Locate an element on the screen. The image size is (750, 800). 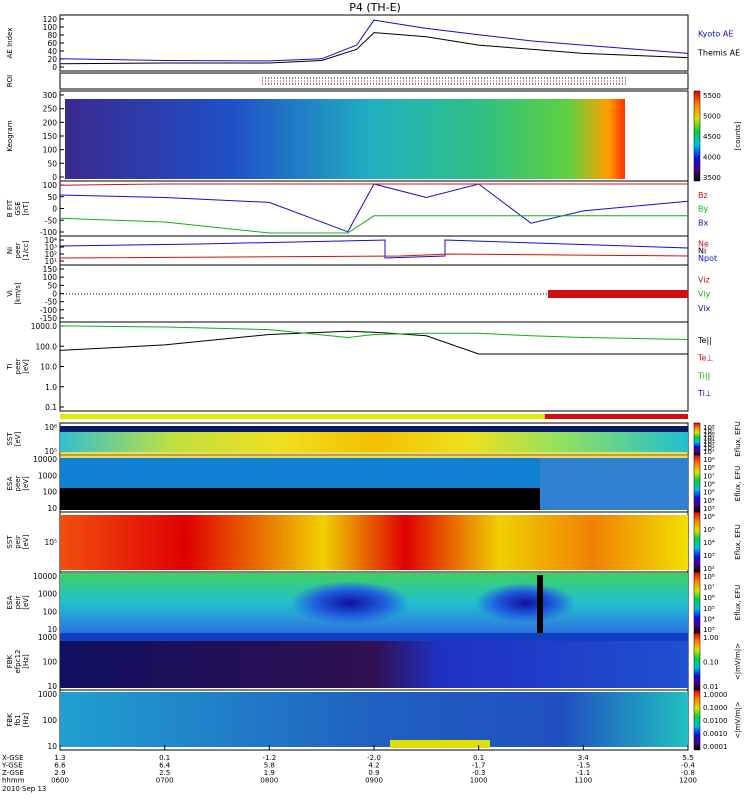
colorbar-tick-cb_esa_i: 10⁸ is located at coordinates (709, 577).